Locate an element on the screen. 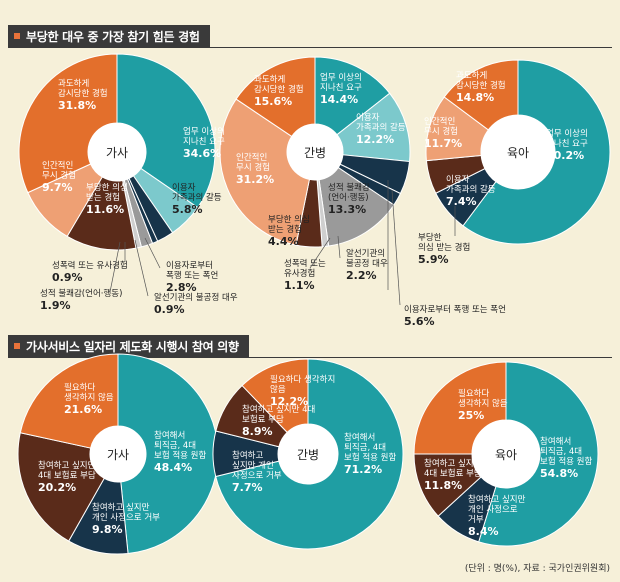  donut-chart-5: 육아 is located at coordinates (506, 454).